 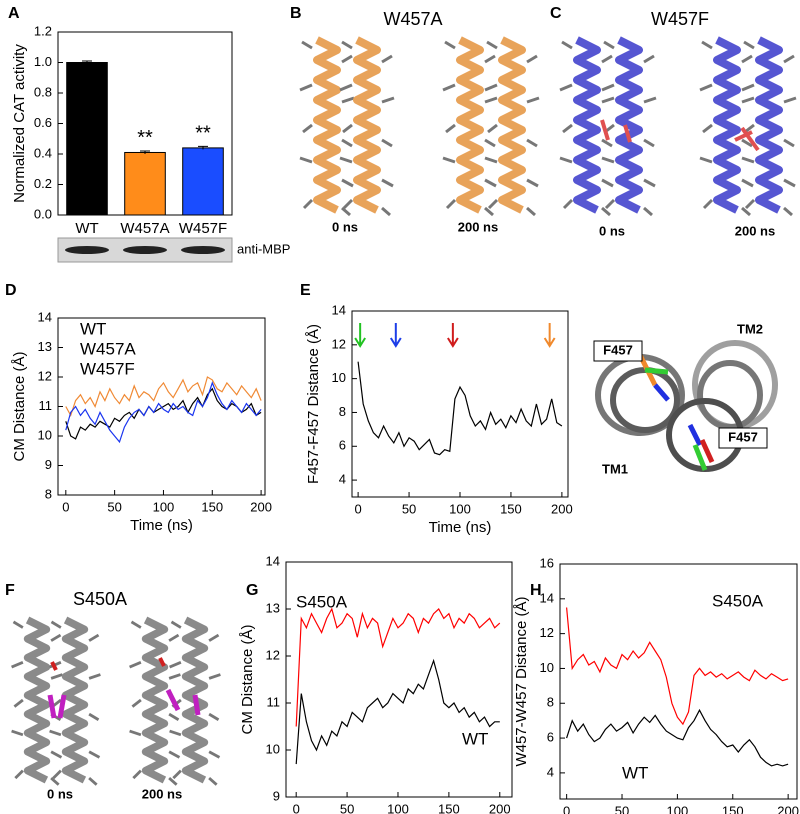 I want to click on panel-letter: A, so click(x=14, y=13).